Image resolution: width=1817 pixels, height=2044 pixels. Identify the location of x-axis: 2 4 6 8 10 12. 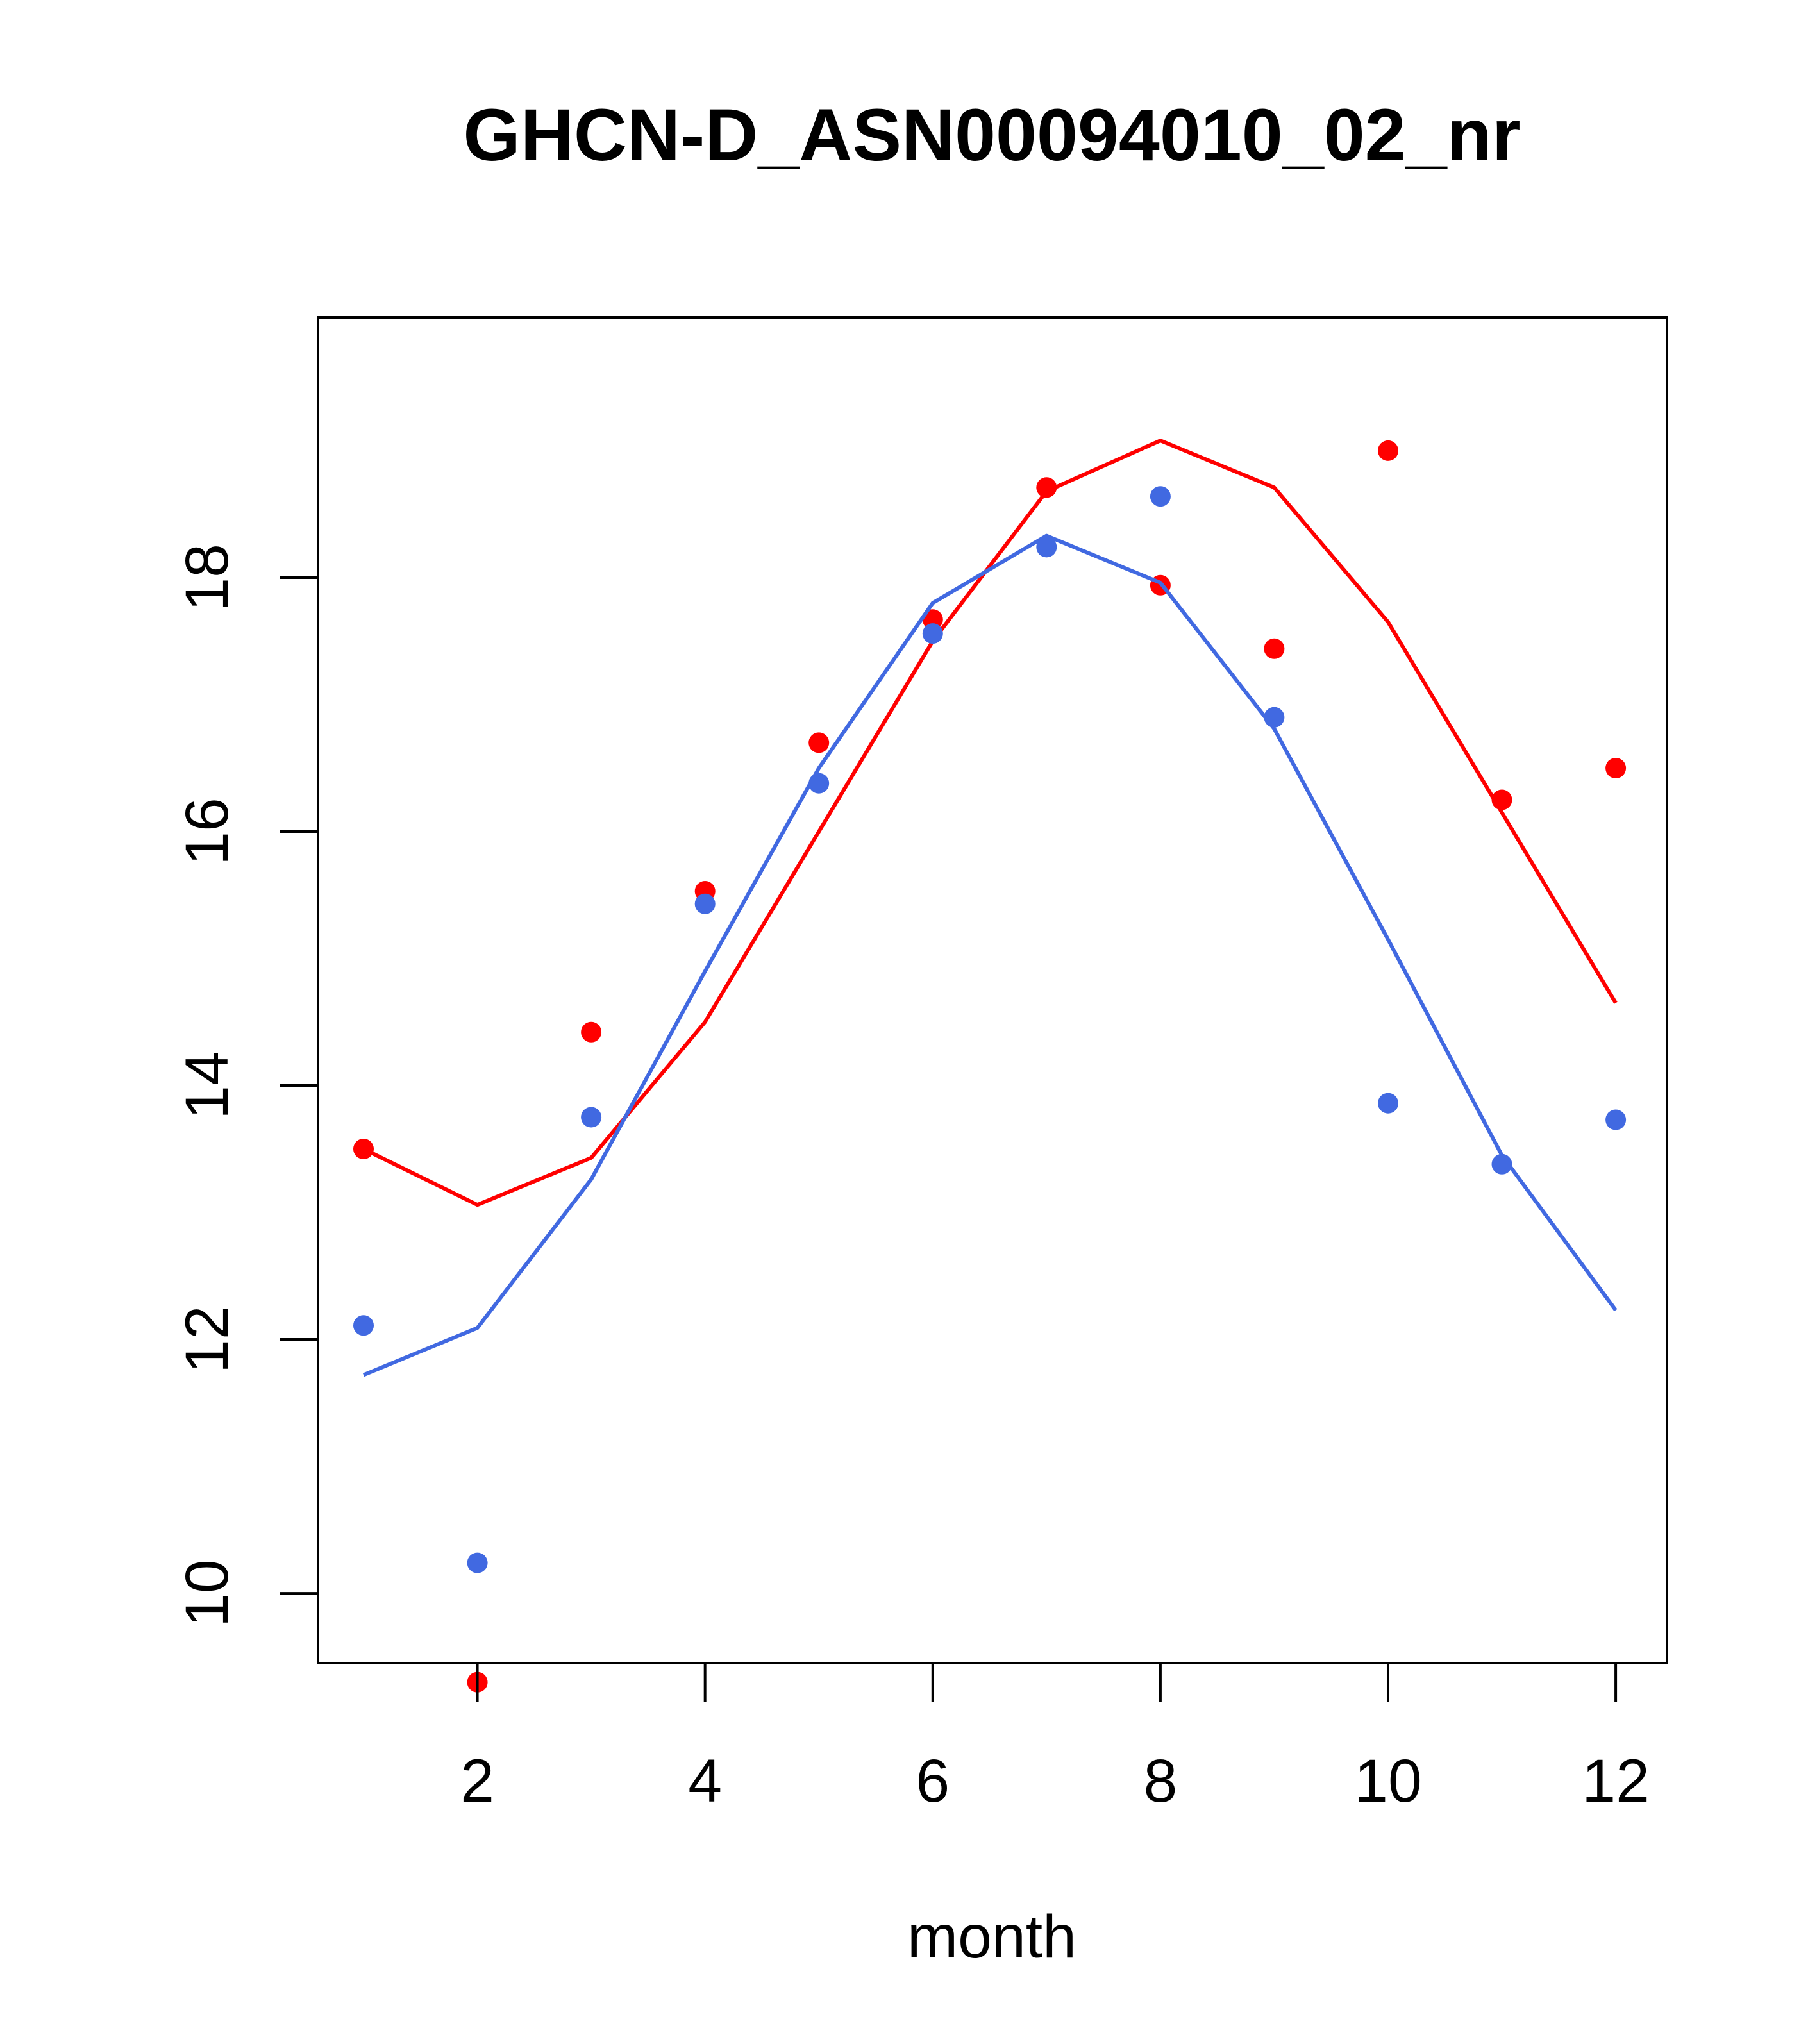
(1055, 1739).